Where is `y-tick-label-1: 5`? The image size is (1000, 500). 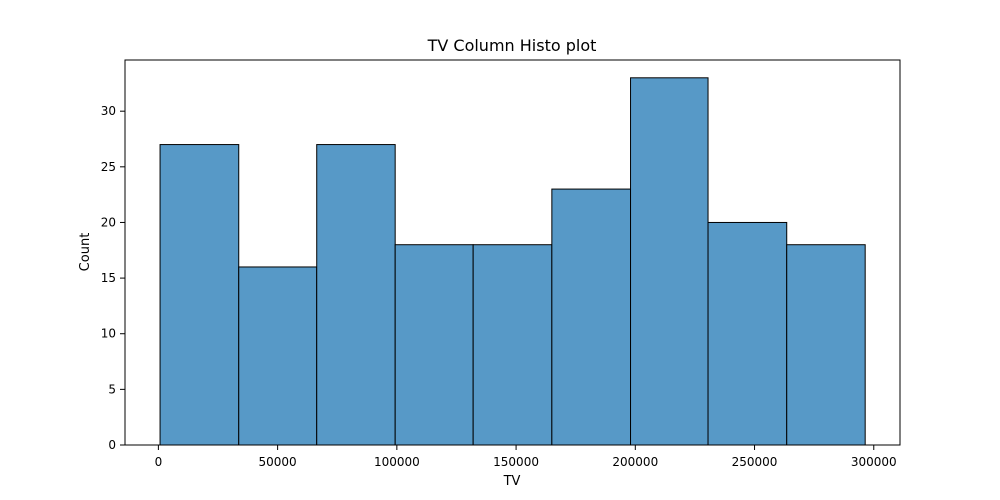 y-tick-label-1: 5 is located at coordinates (112, 389).